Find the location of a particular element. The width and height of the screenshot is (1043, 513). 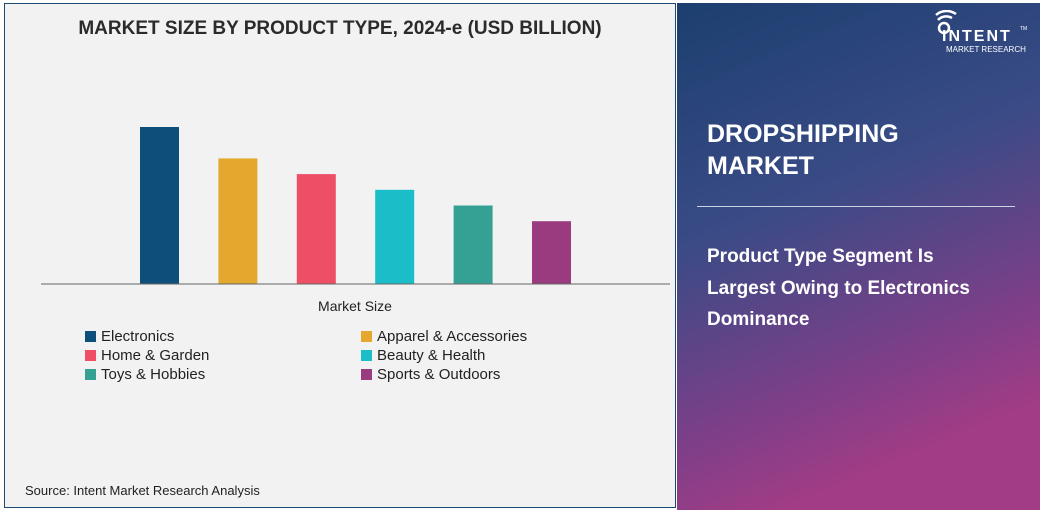

market-title-line1: DROPSHIPPING is located at coordinates (803, 134).